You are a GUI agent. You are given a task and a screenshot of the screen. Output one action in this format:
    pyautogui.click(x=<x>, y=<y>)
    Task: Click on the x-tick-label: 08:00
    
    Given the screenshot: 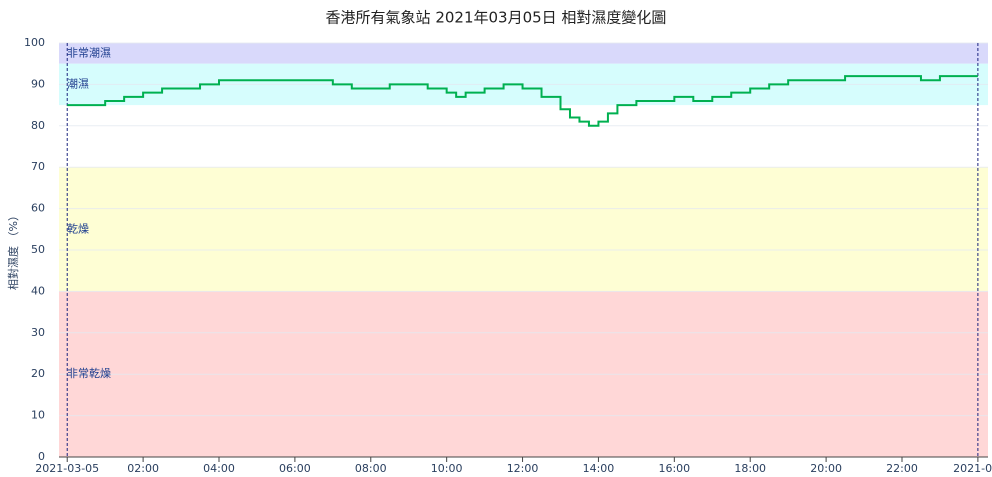 What is the action you would take?
    pyautogui.click(x=371, y=468)
    